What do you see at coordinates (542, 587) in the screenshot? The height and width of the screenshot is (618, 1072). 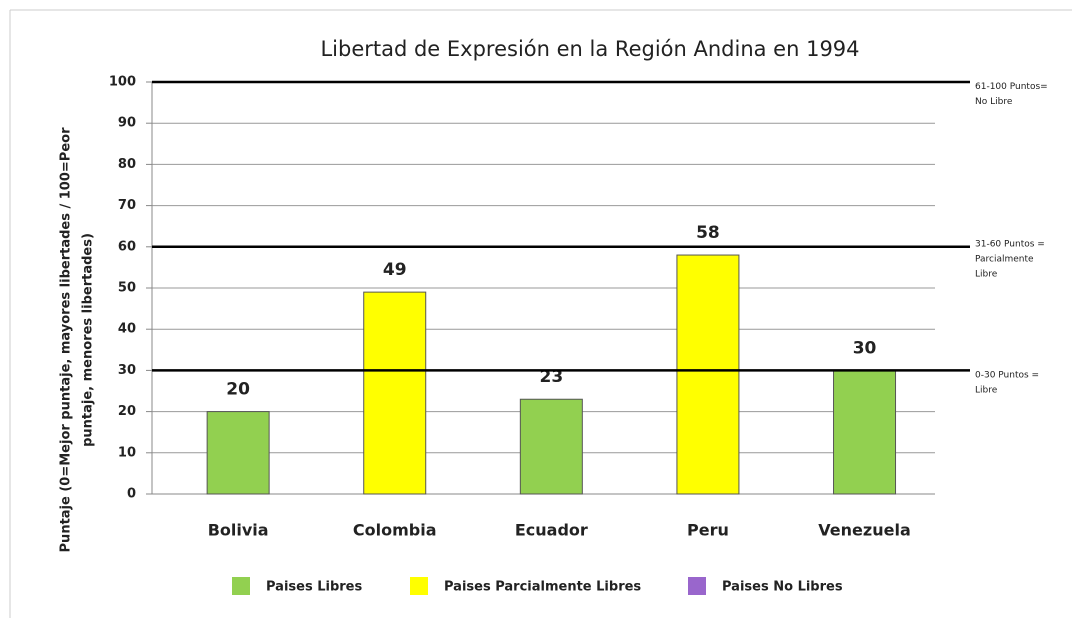 I see `legend-label: Paises Parcialmente Libres` at bounding box center [542, 587].